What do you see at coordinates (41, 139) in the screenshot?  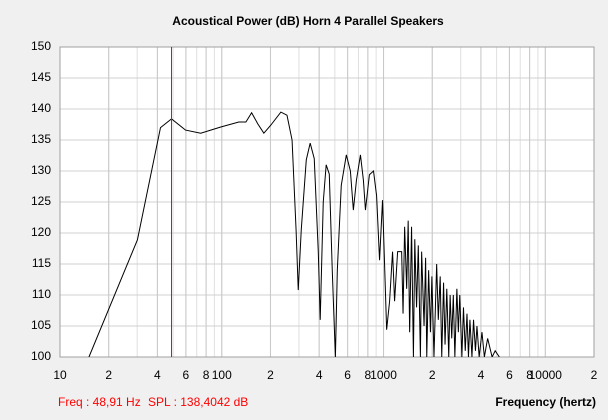 I see `y-tick-label: 135` at bounding box center [41, 139].